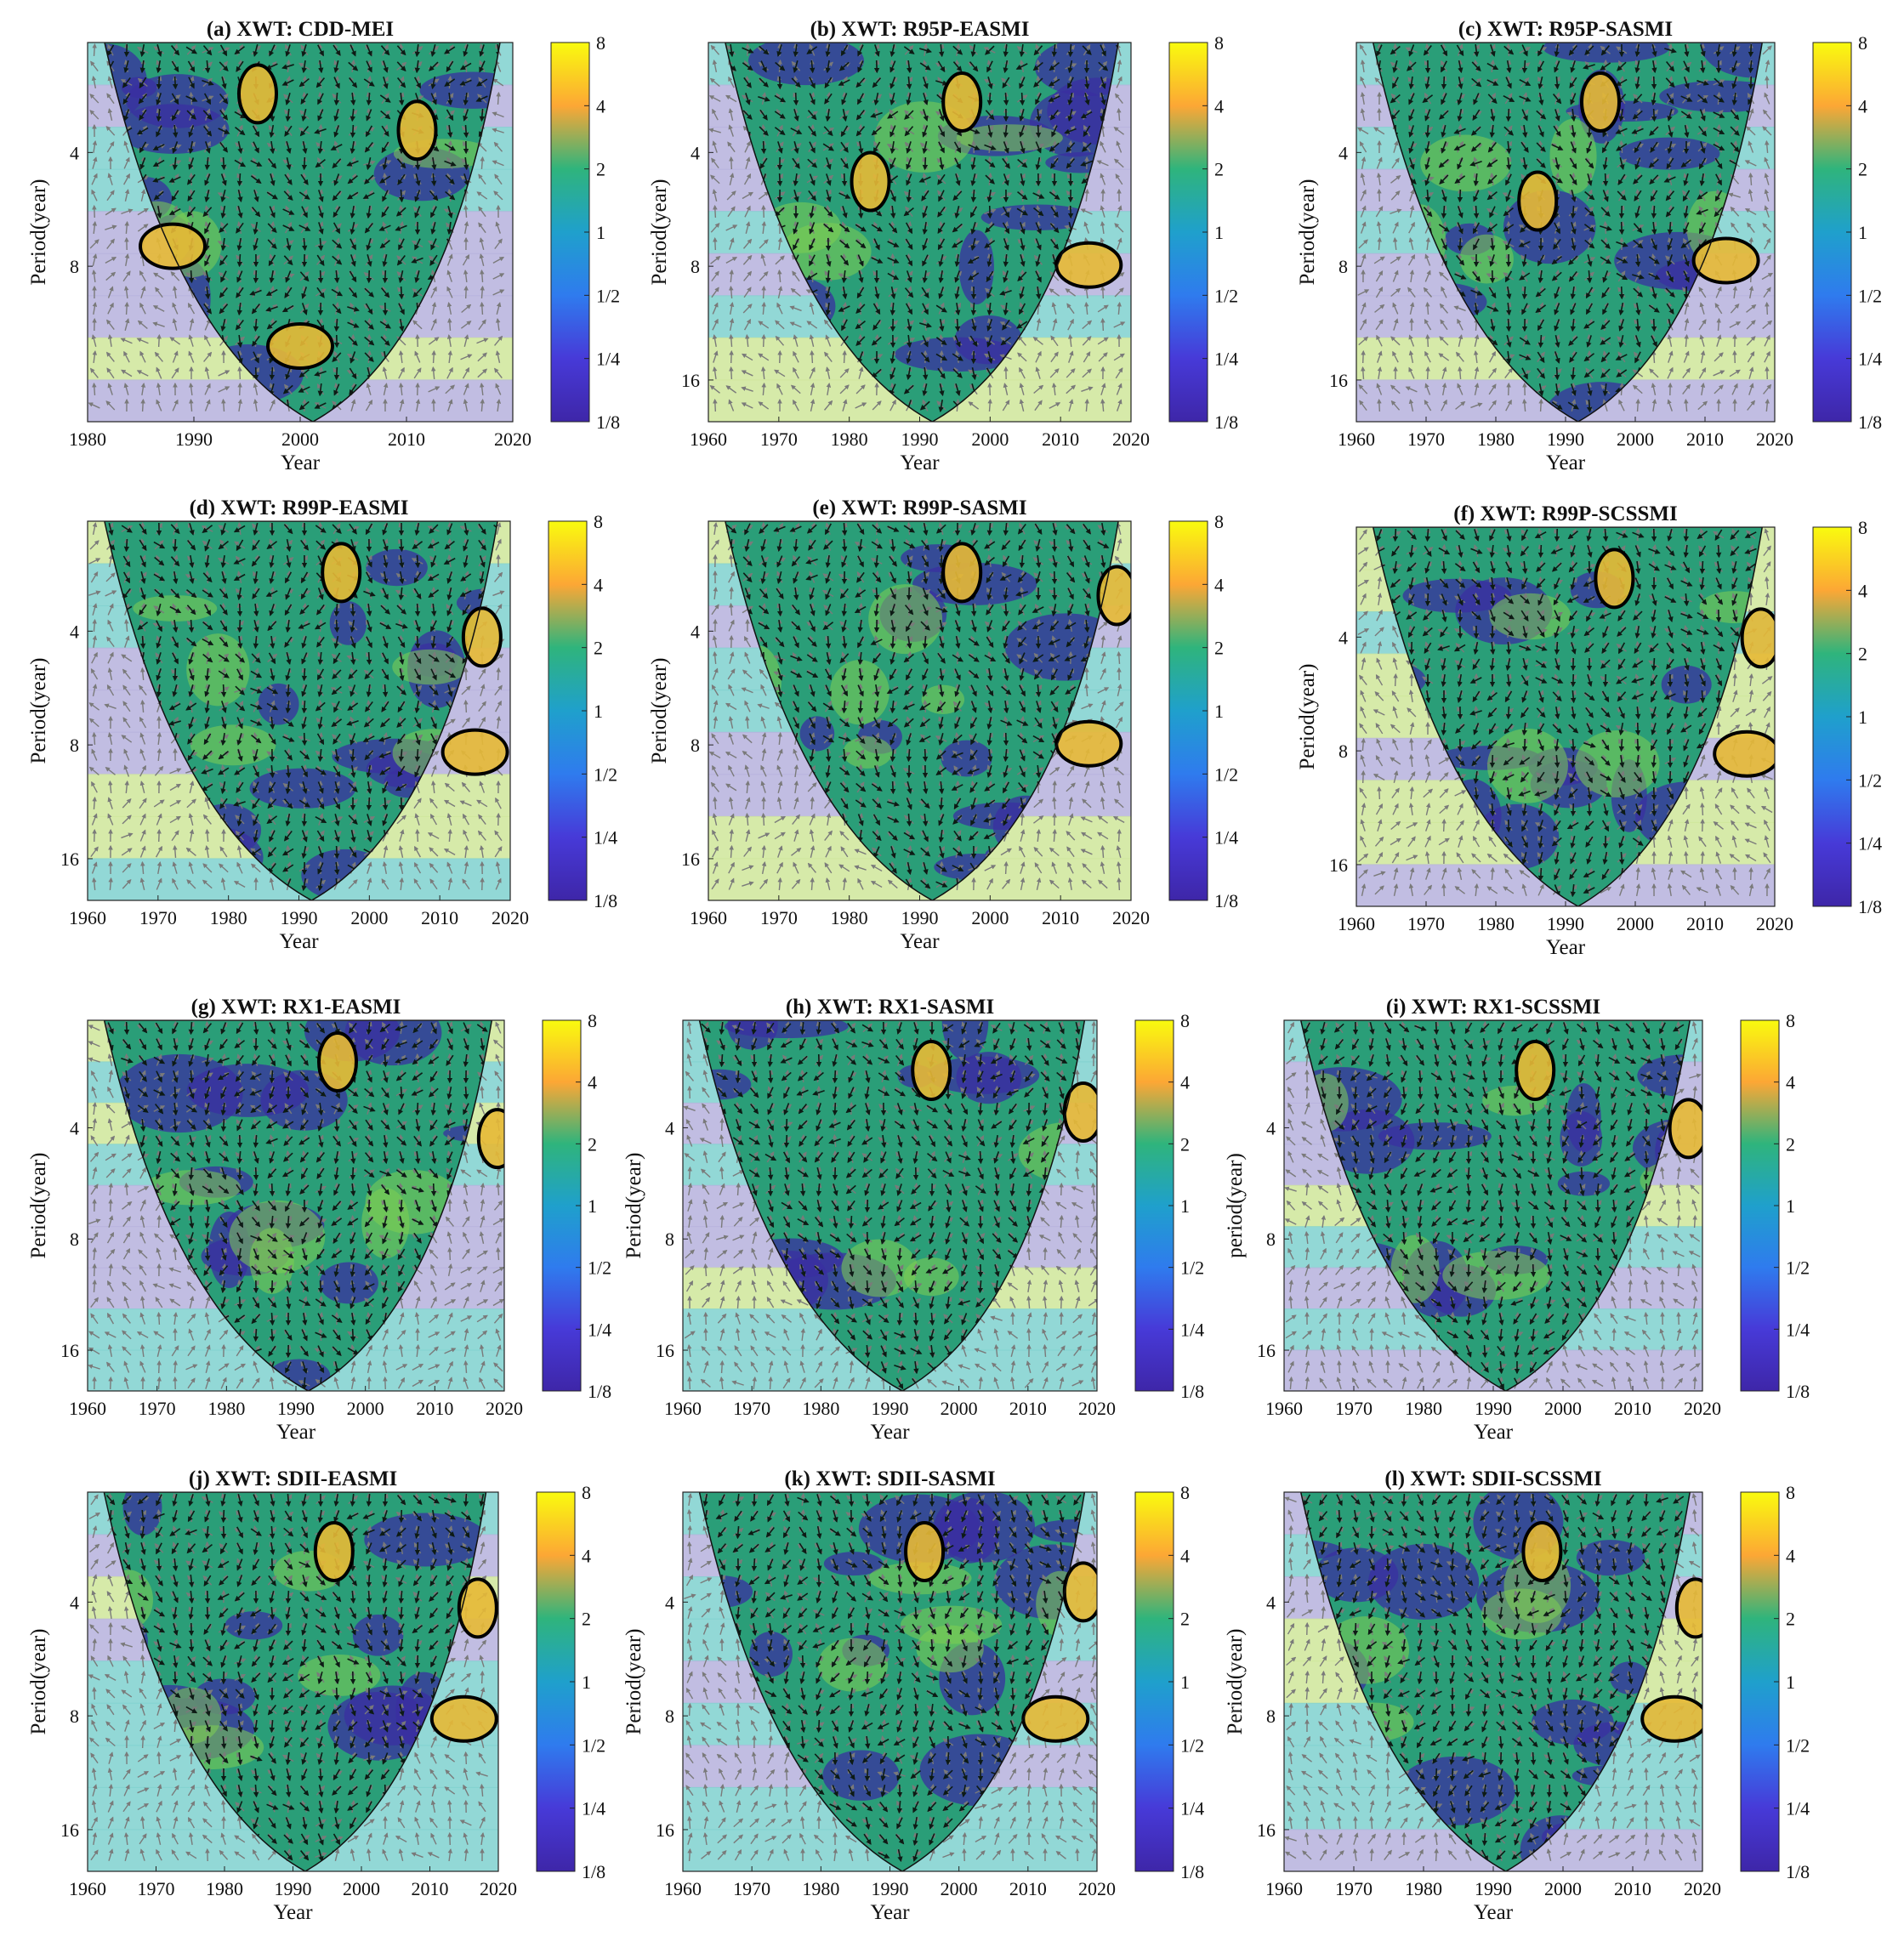  What do you see at coordinates (690, 380) in the screenshot?
I see `y-tick-label: 16` at bounding box center [690, 380].